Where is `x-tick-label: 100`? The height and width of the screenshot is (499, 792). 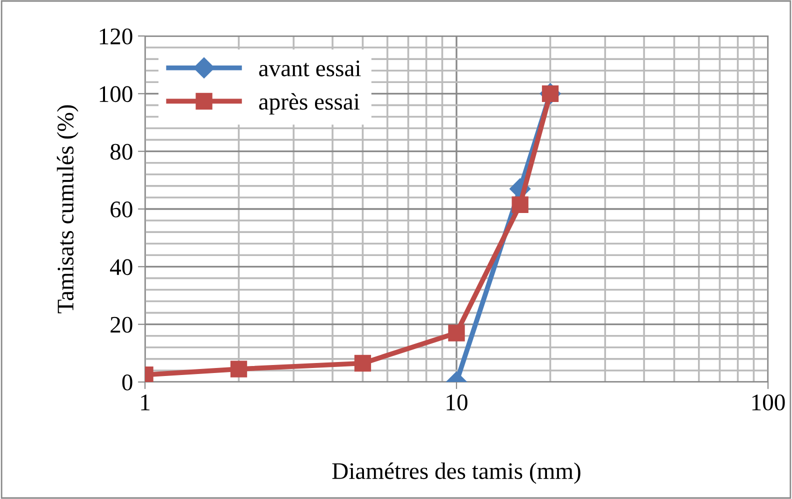
x-tick-label: 100 is located at coordinates (768, 402).